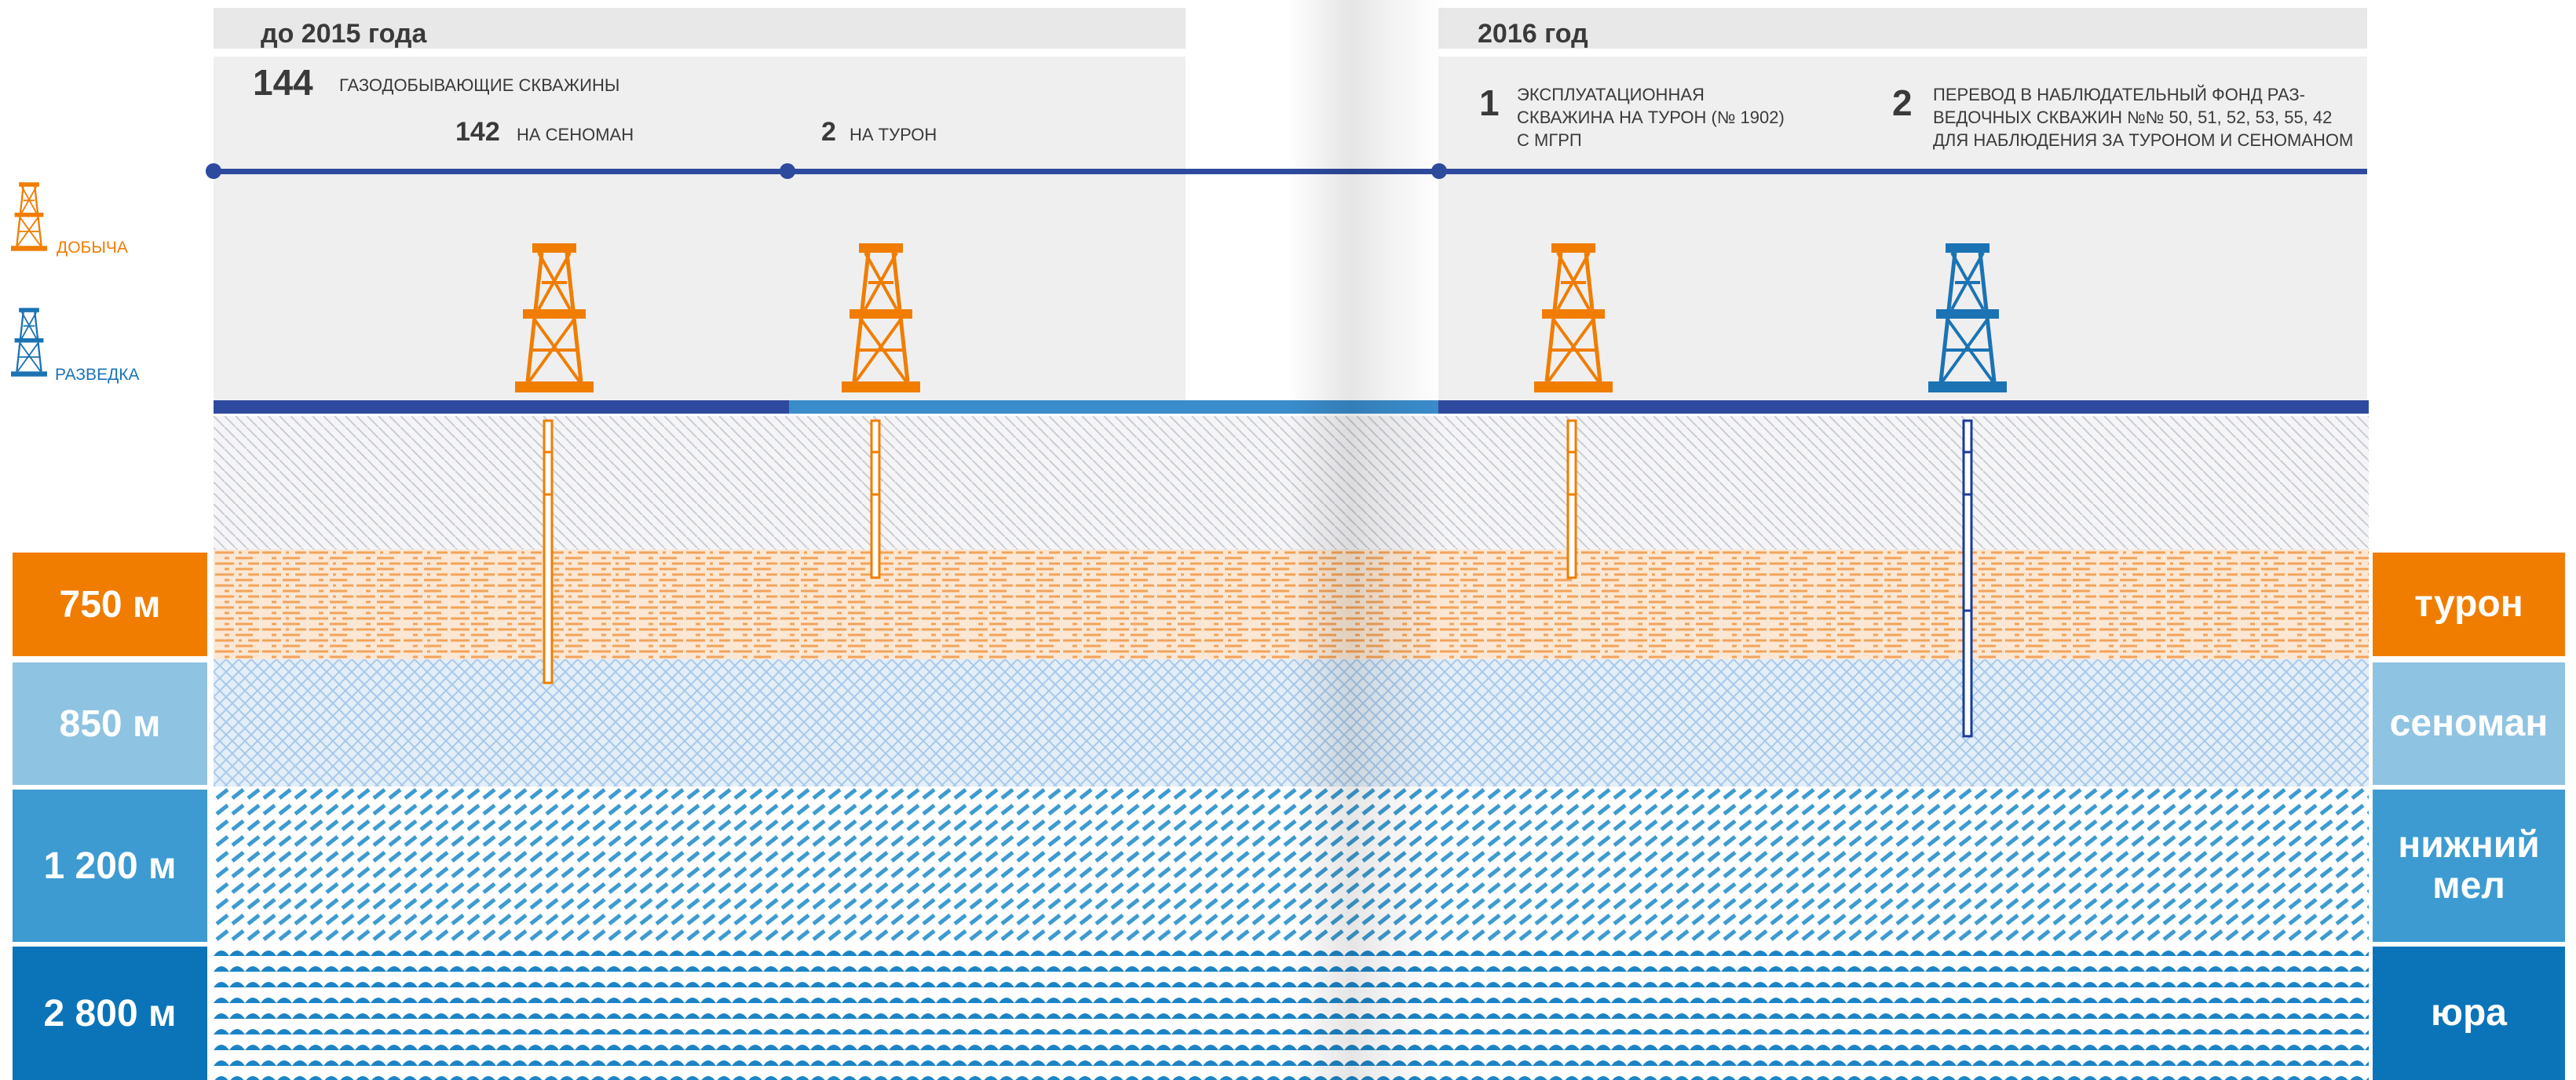 The width and height of the screenshot is (2576, 1080). I want to click on legend-production-rig-icon, so click(29, 217).